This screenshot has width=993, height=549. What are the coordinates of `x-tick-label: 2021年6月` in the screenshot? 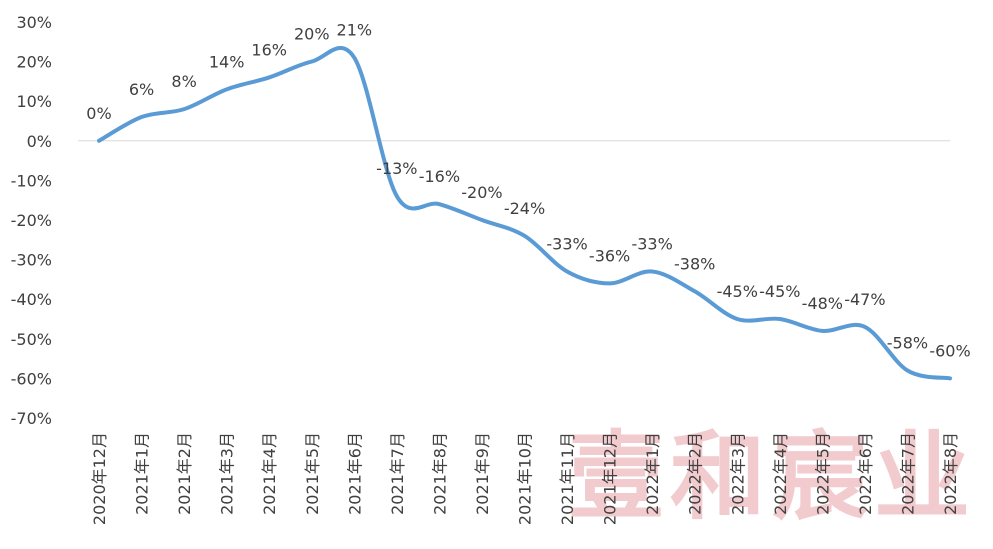 It's located at (354, 473).